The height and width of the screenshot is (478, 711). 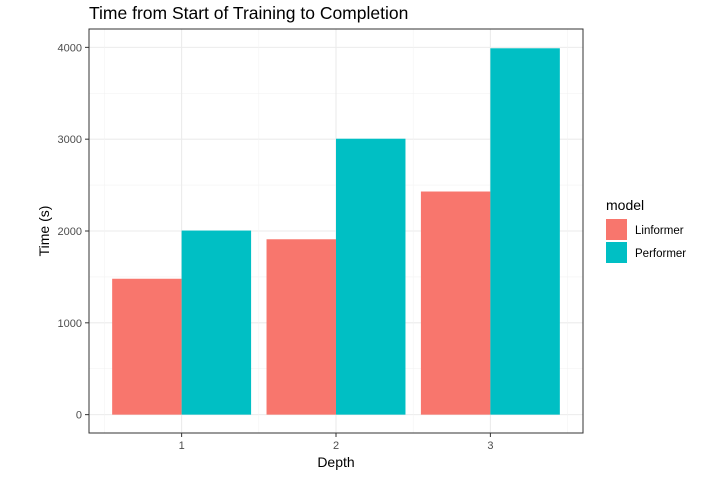 I want to click on legend-swatch-performer, so click(x=616, y=252).